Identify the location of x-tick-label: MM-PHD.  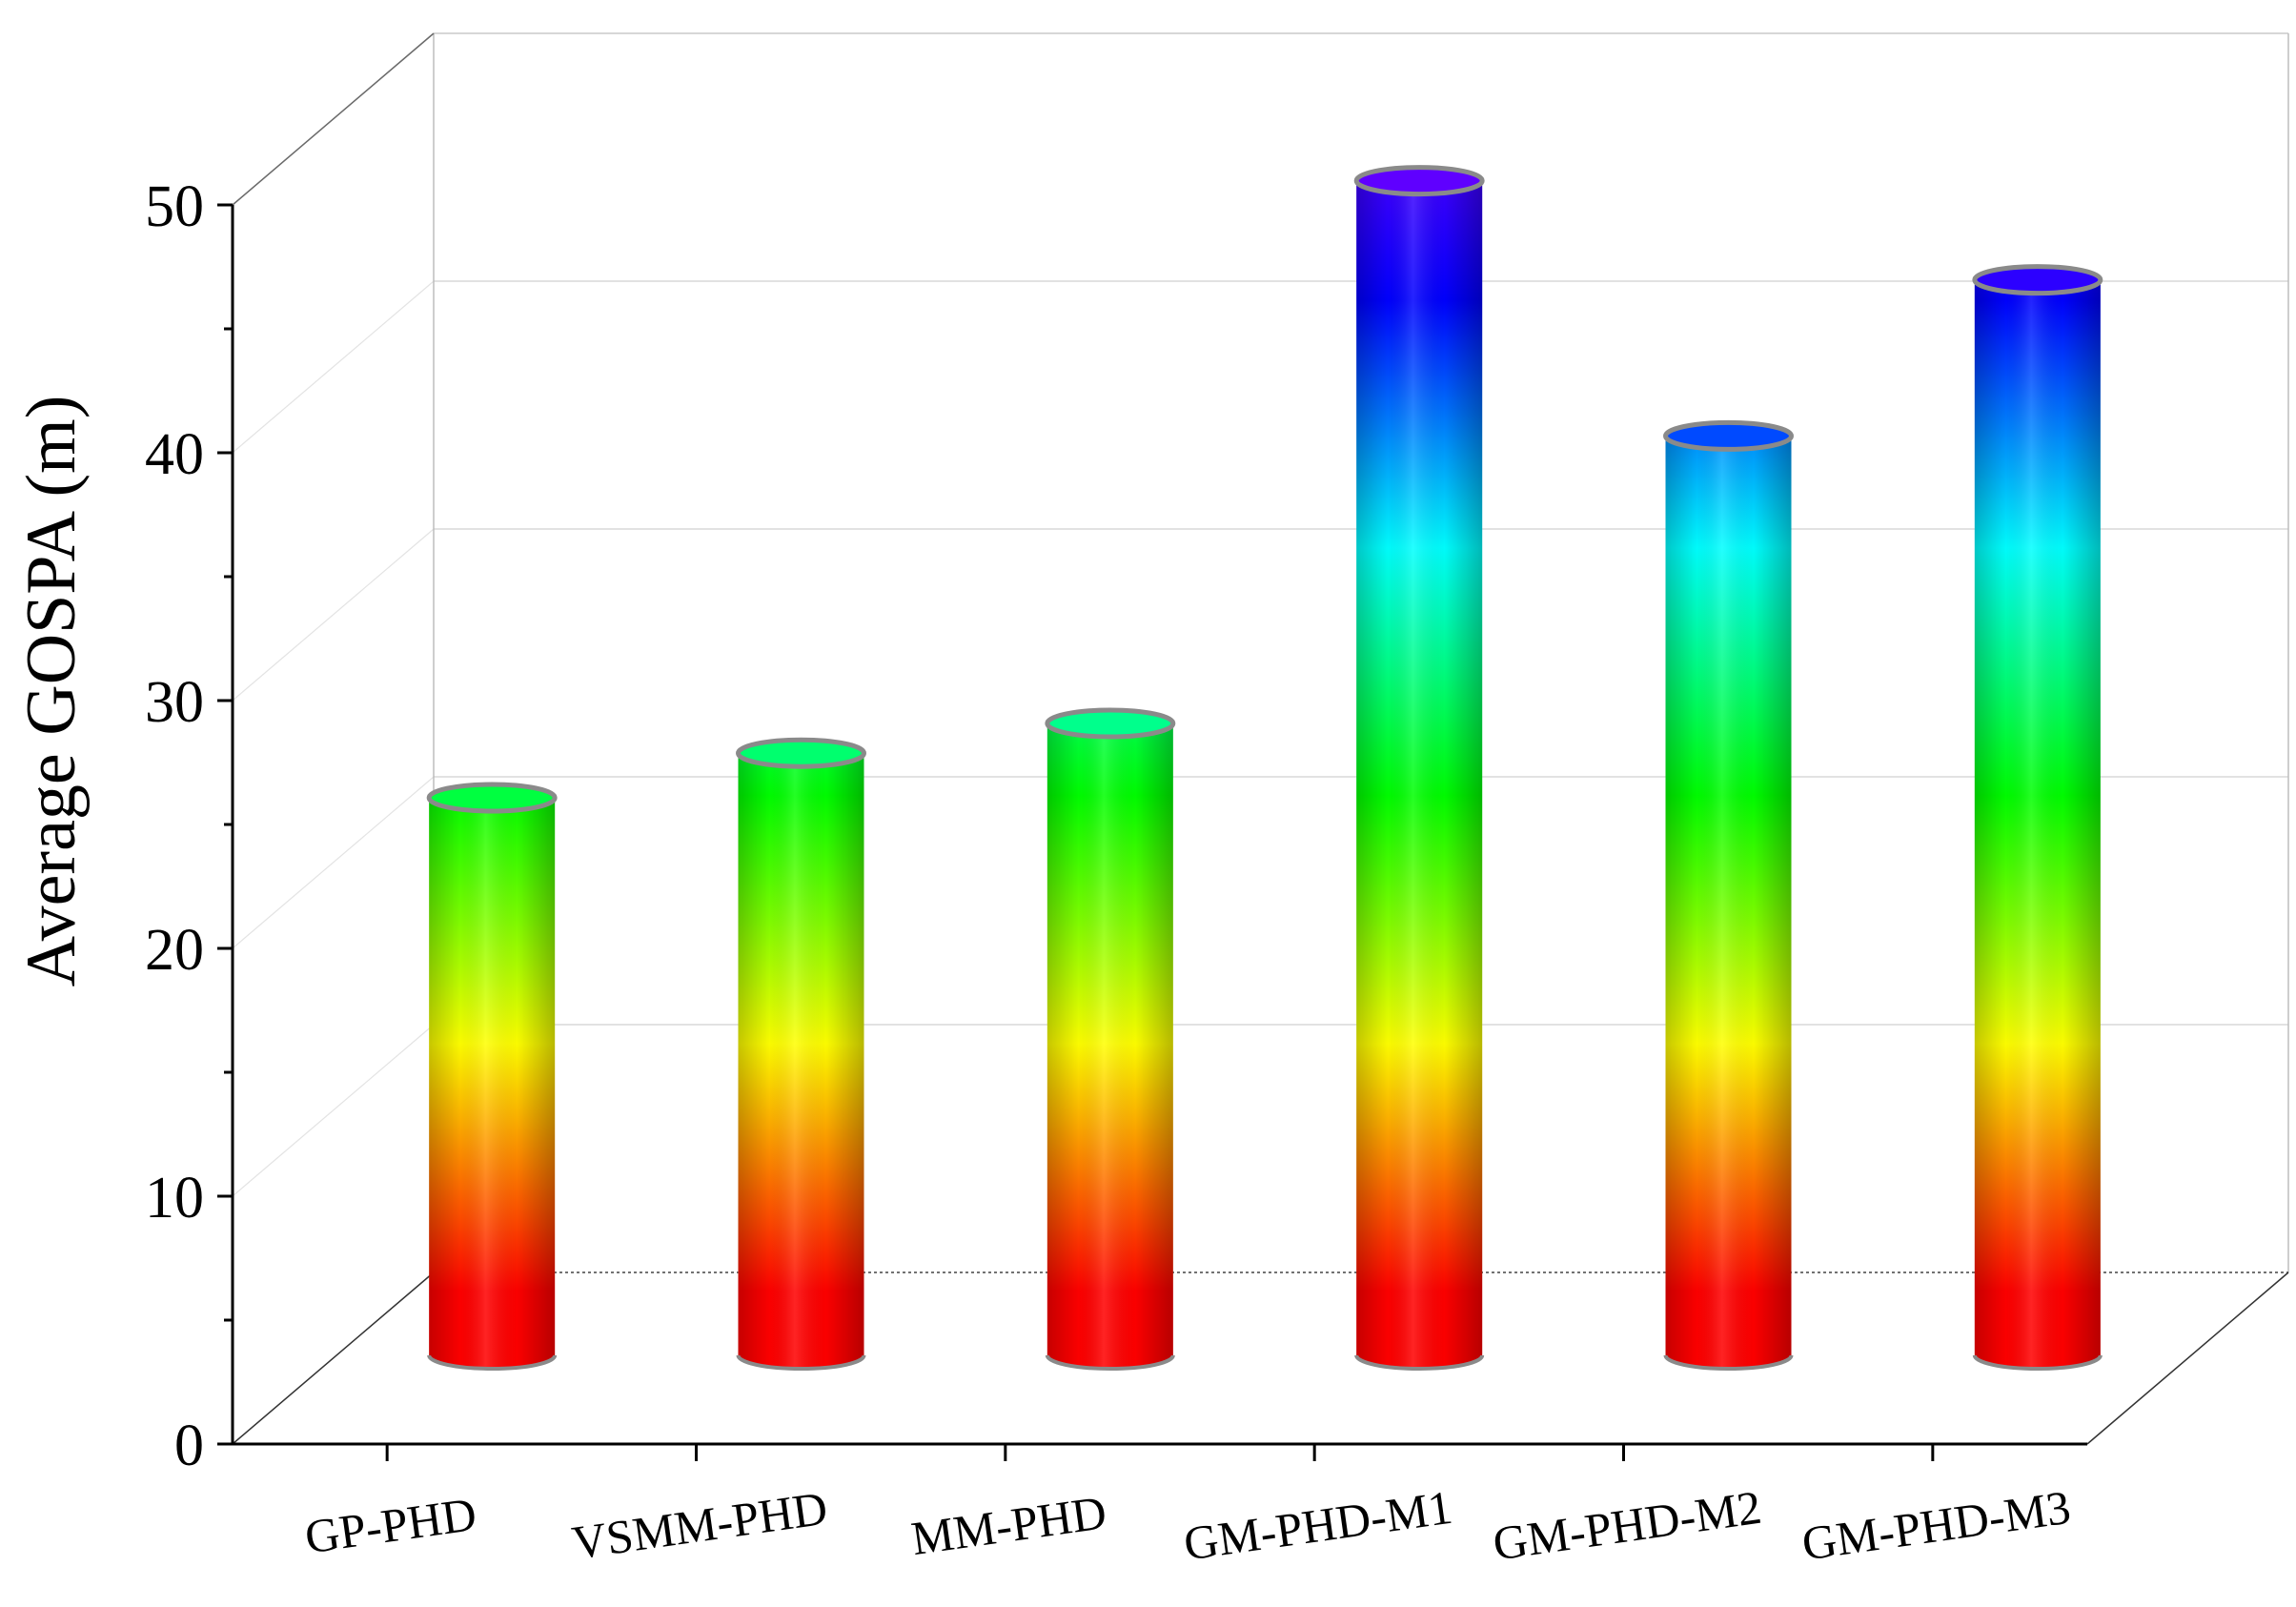
(1008, 1525).